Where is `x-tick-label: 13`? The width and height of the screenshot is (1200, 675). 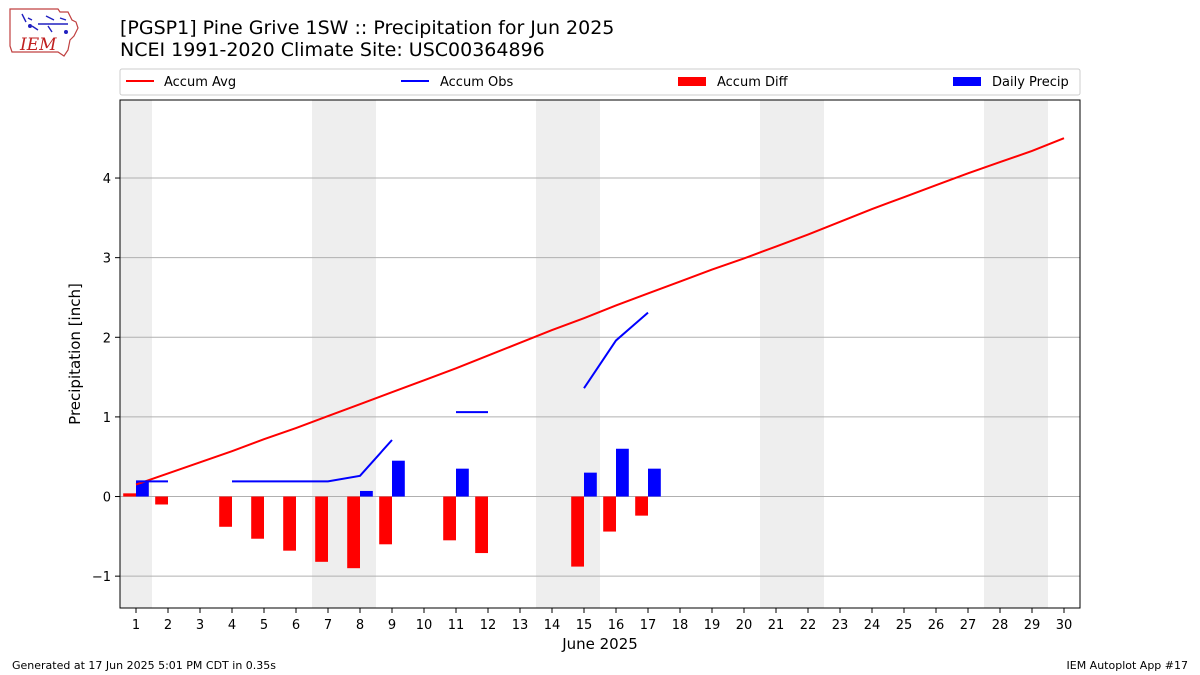
x-tick-label: 13 is located at coordinates (520, 625).